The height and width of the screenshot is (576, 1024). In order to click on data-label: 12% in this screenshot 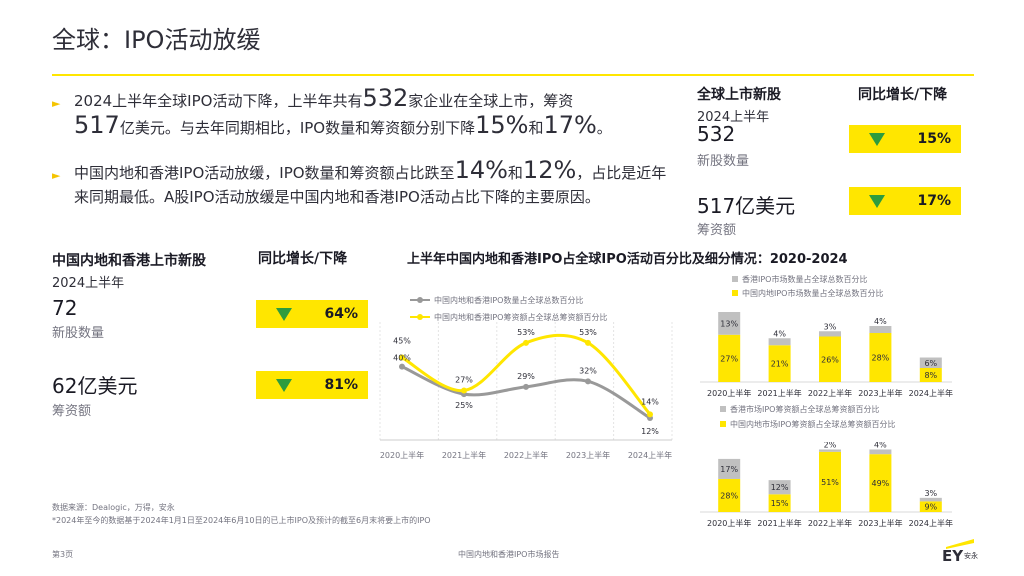, I will do `click(650, 431)`.